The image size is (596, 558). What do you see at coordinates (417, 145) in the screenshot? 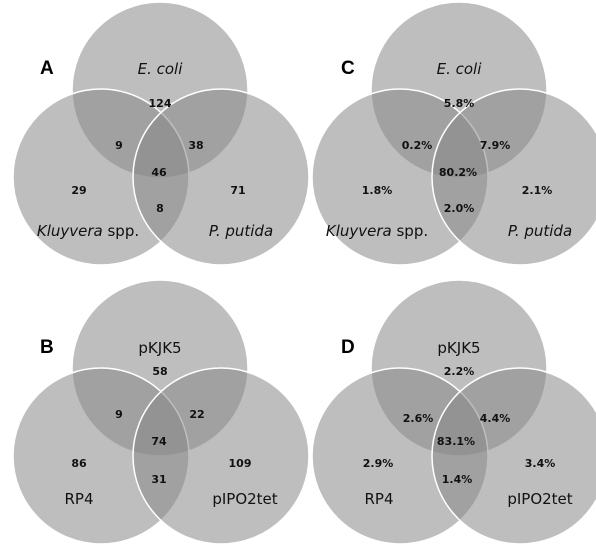
I see `count-e-coli-kluyvera: 0.2%` at bounding box center [417, 145].